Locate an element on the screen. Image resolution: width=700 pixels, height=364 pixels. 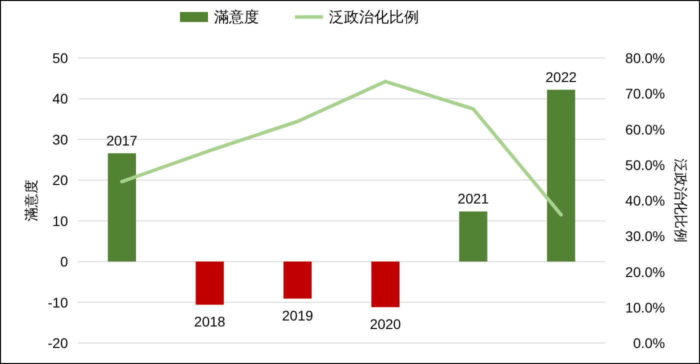
legend-label: 滿意度 is located at coordinates (236, 17).